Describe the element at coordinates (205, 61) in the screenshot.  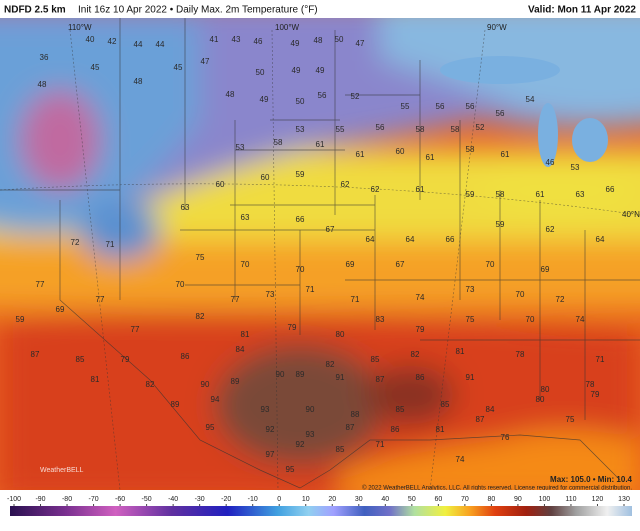
I see `station-temp: 47` at that location.